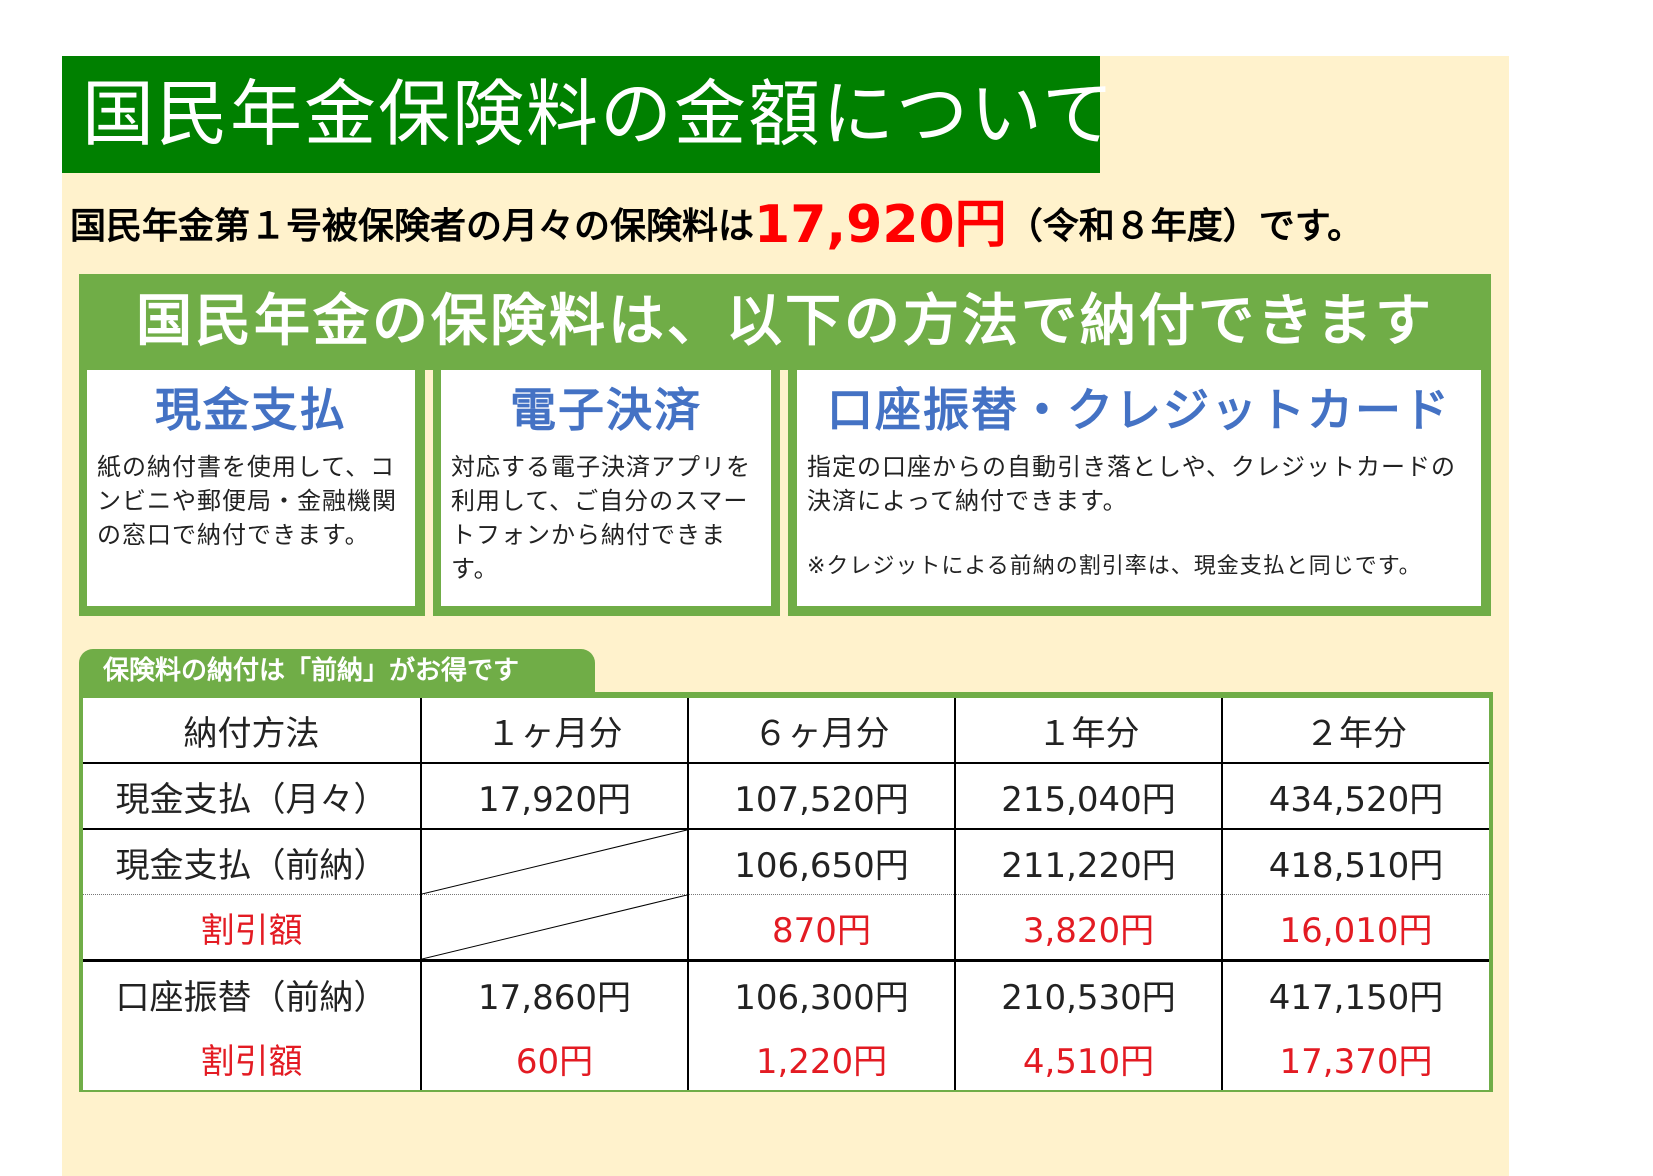 This screenshot has width=1653, height=1176. What do you see at coordinates (588, 114) in the screenshot?
I see `page-title: 国民年金保険料の金額について` at bounding box center [588, 114].